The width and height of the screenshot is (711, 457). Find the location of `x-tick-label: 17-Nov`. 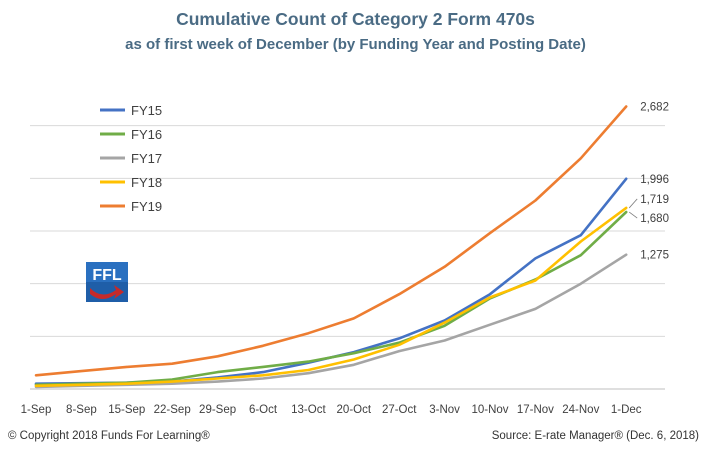

x-tick-label: 17-Nov is located at coordinates (535, 410).